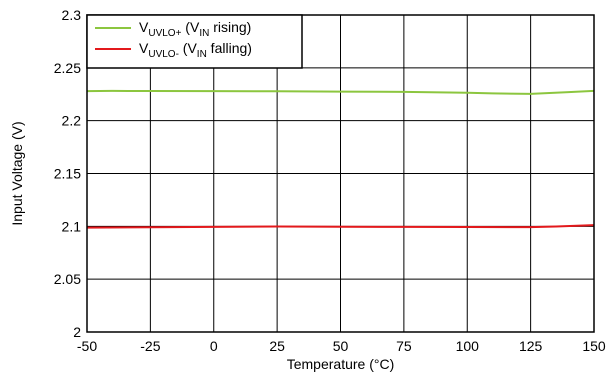 The width and height of the screenshot is (609, 384). What do you see at coordinates (340, 92) in the screenshot?
I see `series-line-vuvlo-rising` at bounding box center [340, 92].